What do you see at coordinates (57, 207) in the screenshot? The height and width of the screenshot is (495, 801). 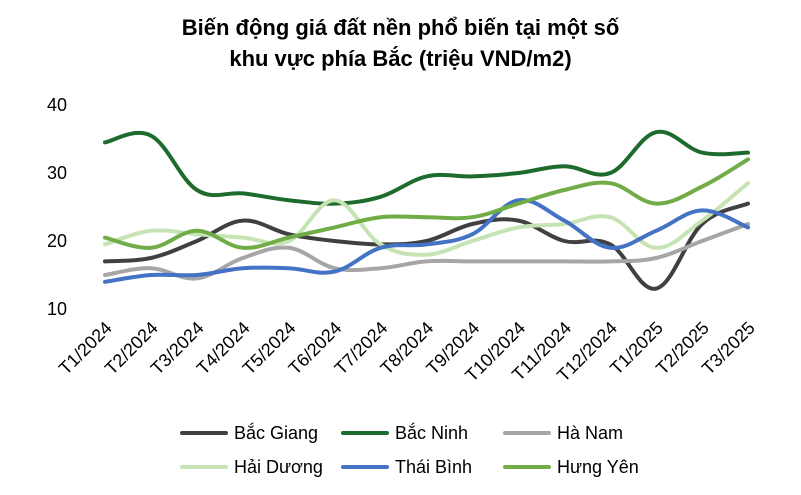 I see `y-axis: 10 20 30 40` at bounding box center [57, 207].